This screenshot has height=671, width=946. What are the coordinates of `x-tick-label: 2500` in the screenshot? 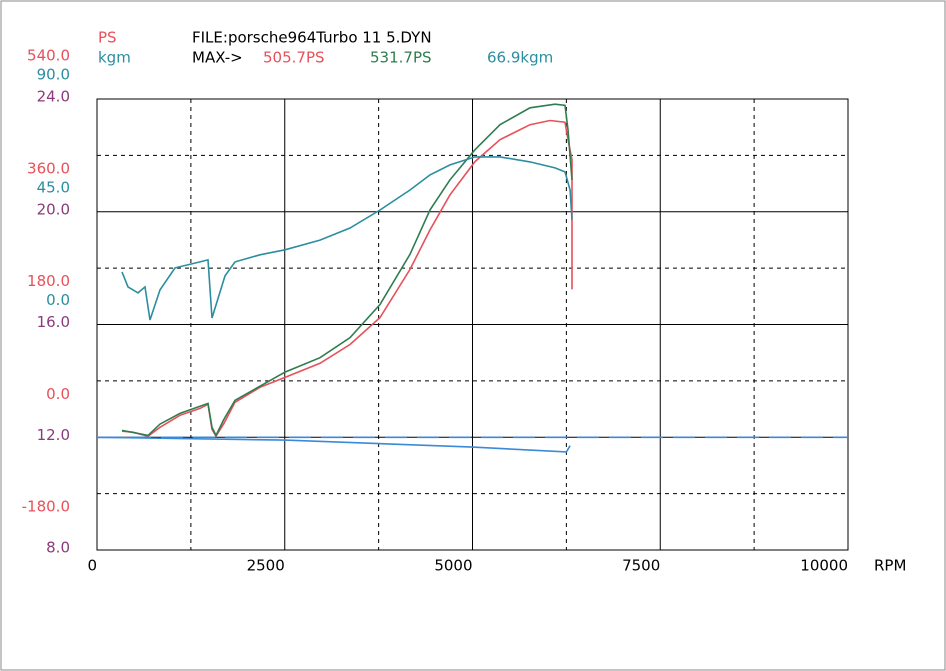 It's located at (266, 566).